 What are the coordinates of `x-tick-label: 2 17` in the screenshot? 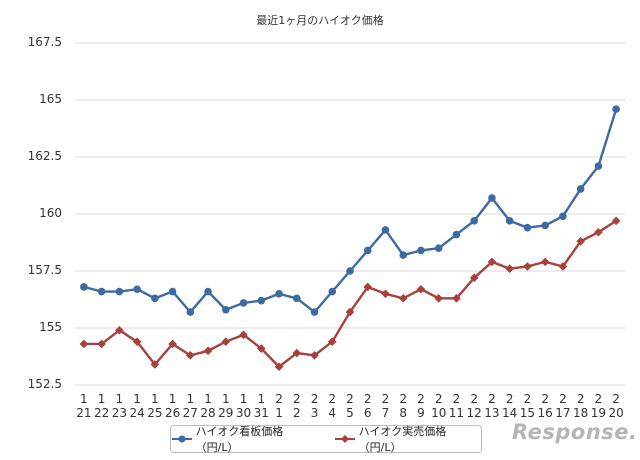 It's located at (563, 406).